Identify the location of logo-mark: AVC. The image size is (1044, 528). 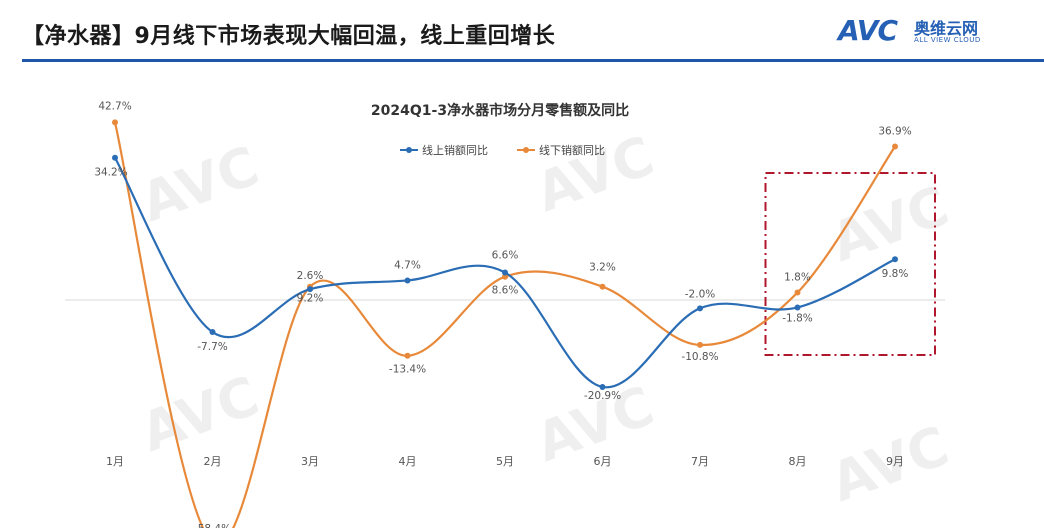
(868, 30).